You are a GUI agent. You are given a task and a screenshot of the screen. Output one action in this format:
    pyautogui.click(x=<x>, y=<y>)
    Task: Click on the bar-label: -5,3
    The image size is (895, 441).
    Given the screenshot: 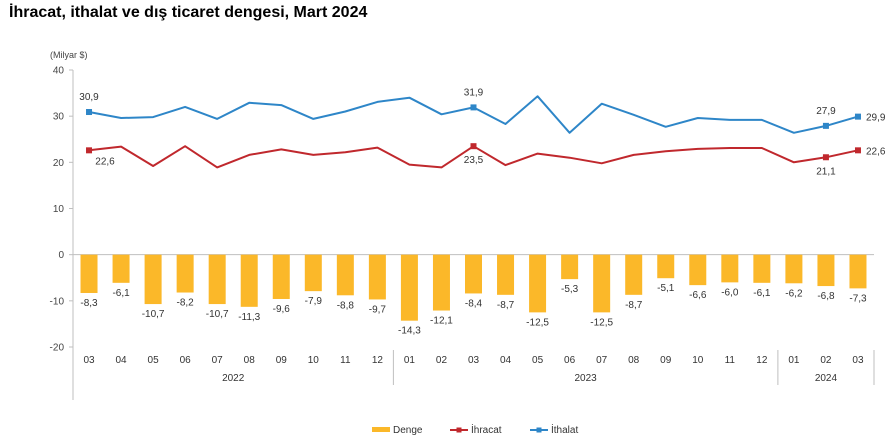 What is the action you would take?
    pyautogui.click(x=570, y=289)
    